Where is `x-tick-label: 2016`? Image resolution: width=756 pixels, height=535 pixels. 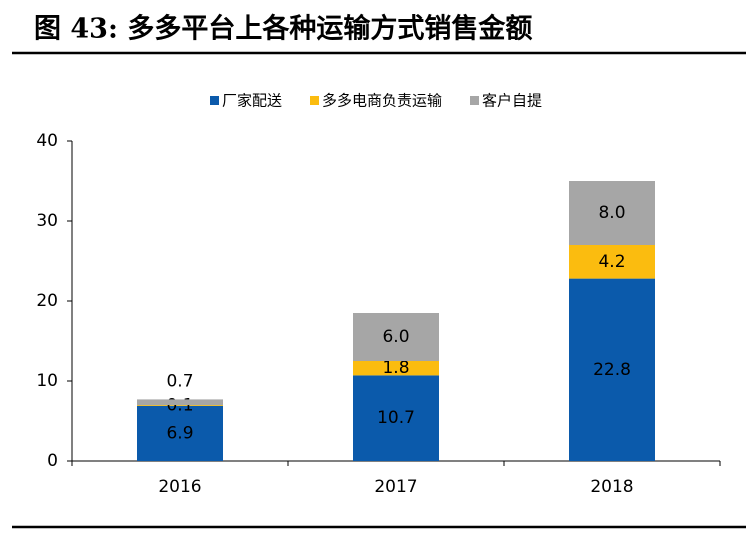
x-tick-label: 2016 is located at coordinates (179, 487).